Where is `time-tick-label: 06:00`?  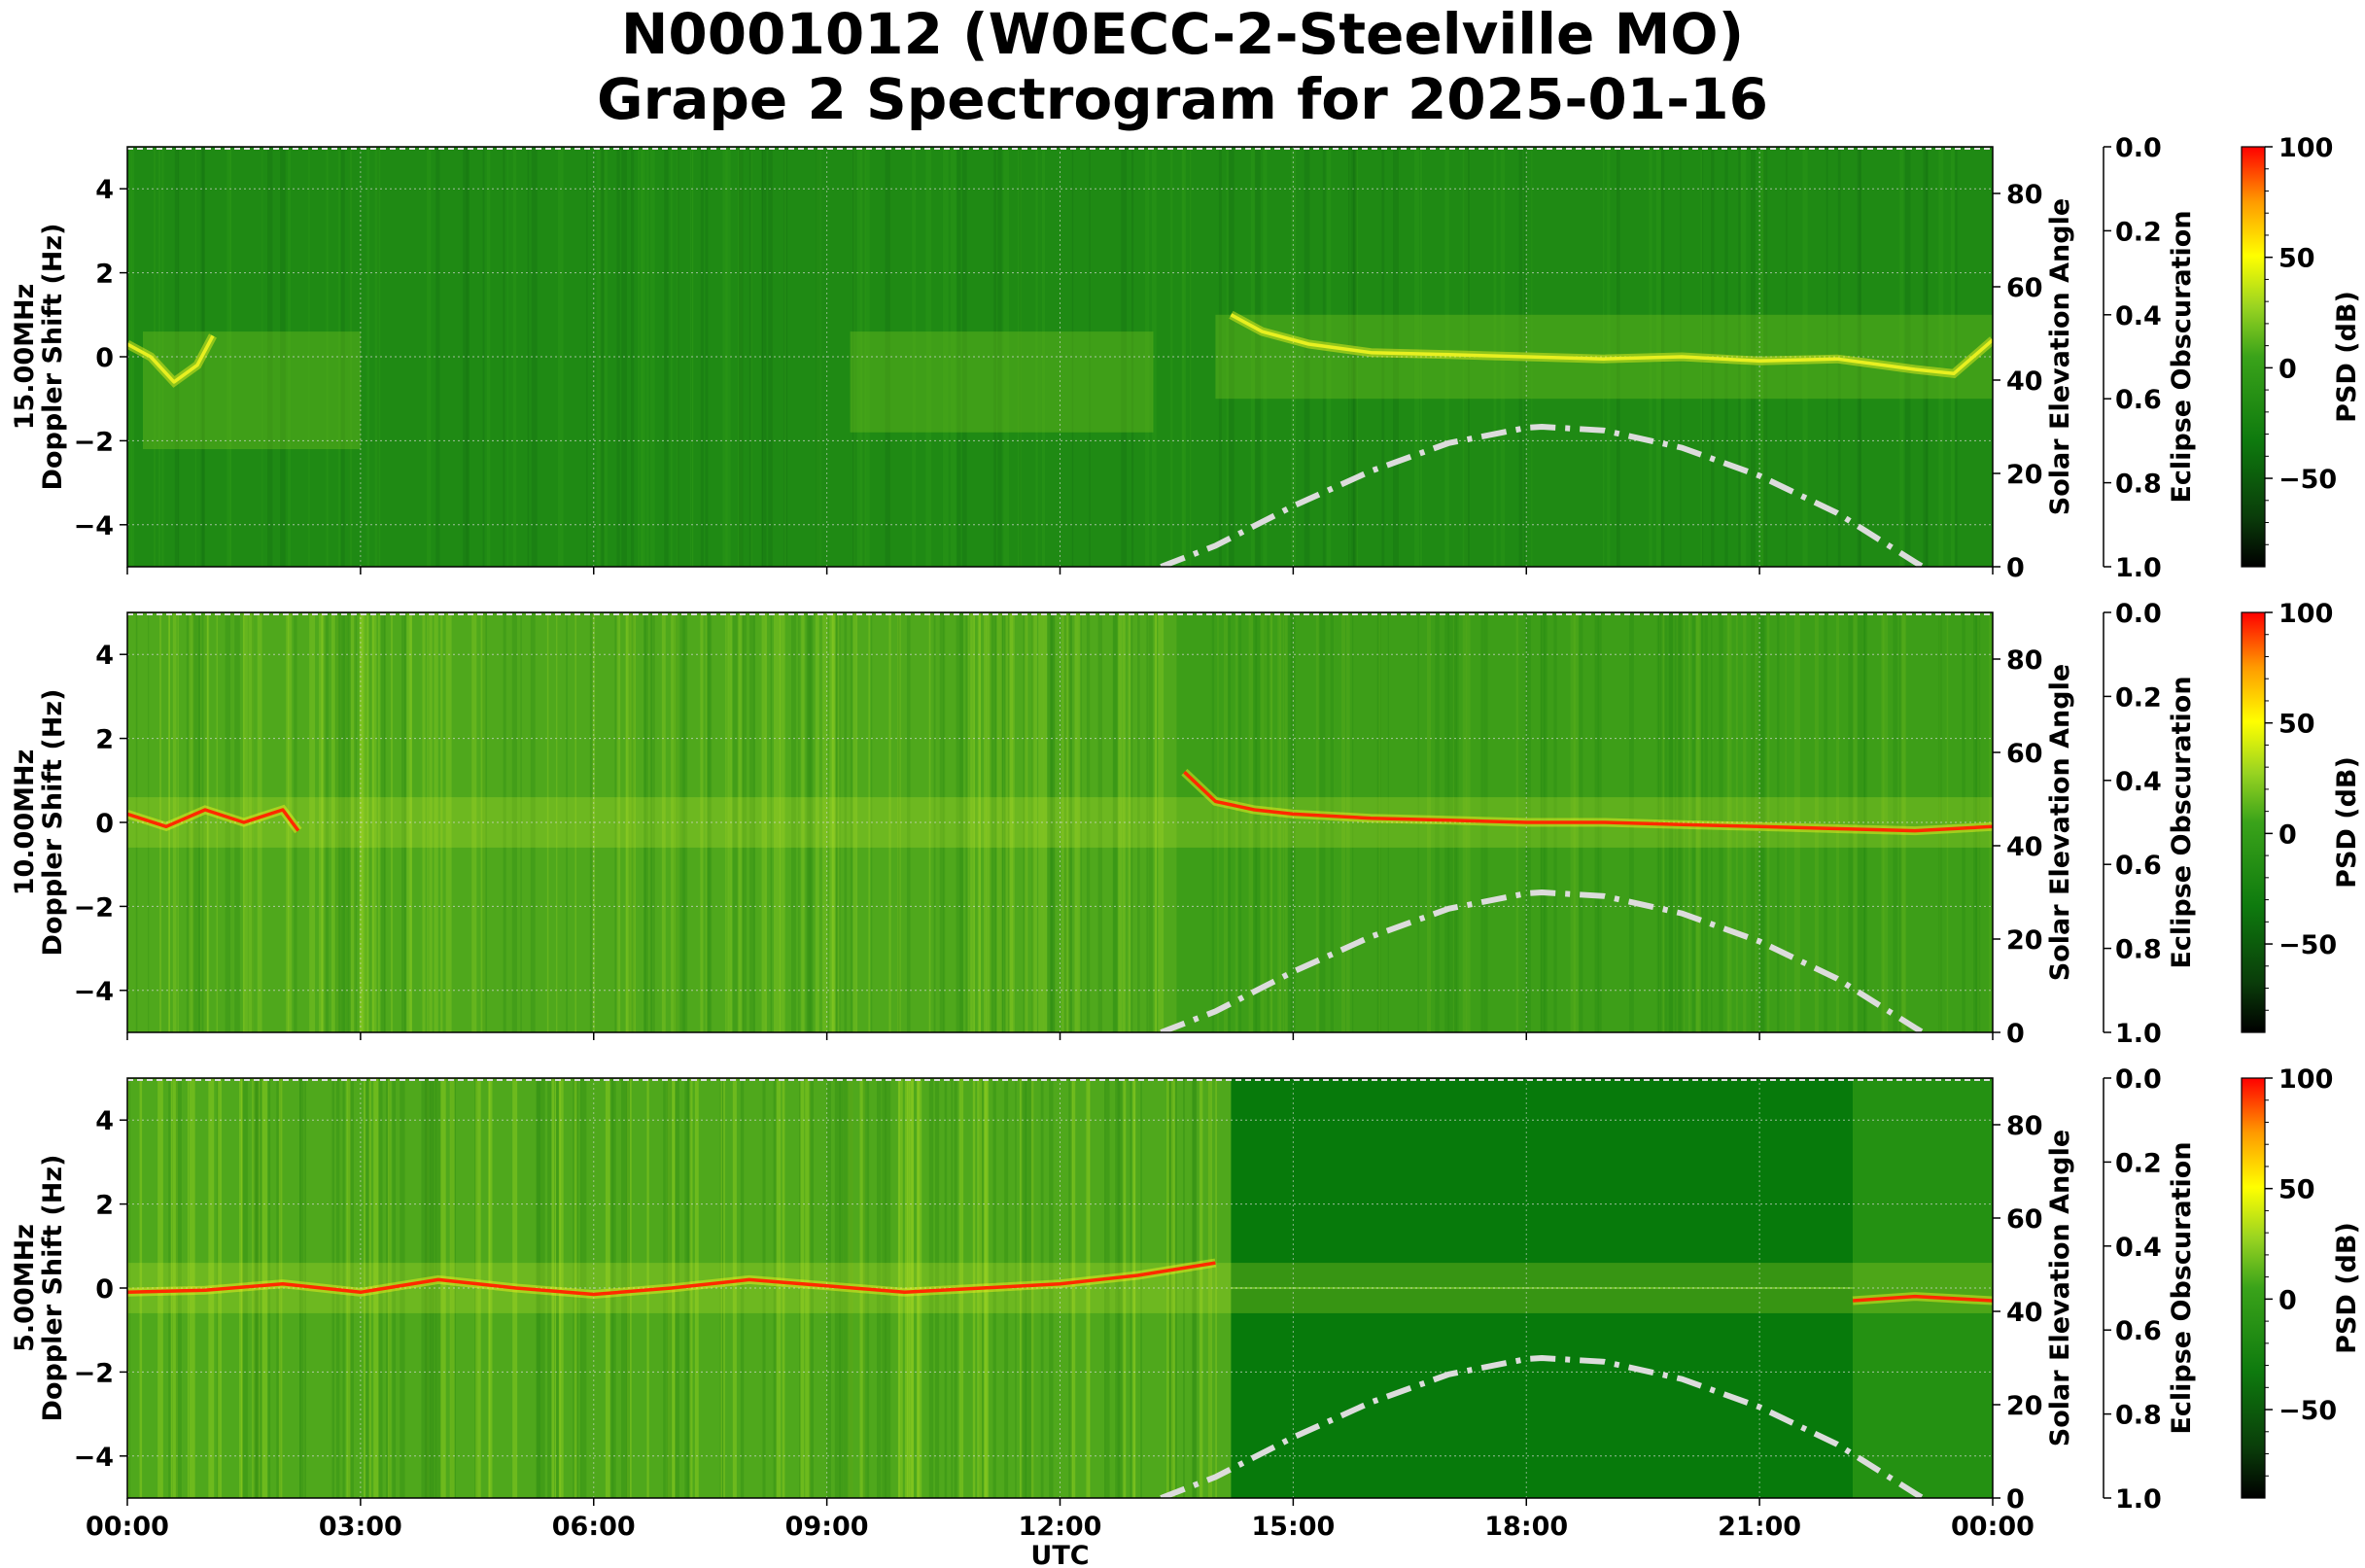
time-tick-label: 06:00 is located at coordinates (594, 1527).